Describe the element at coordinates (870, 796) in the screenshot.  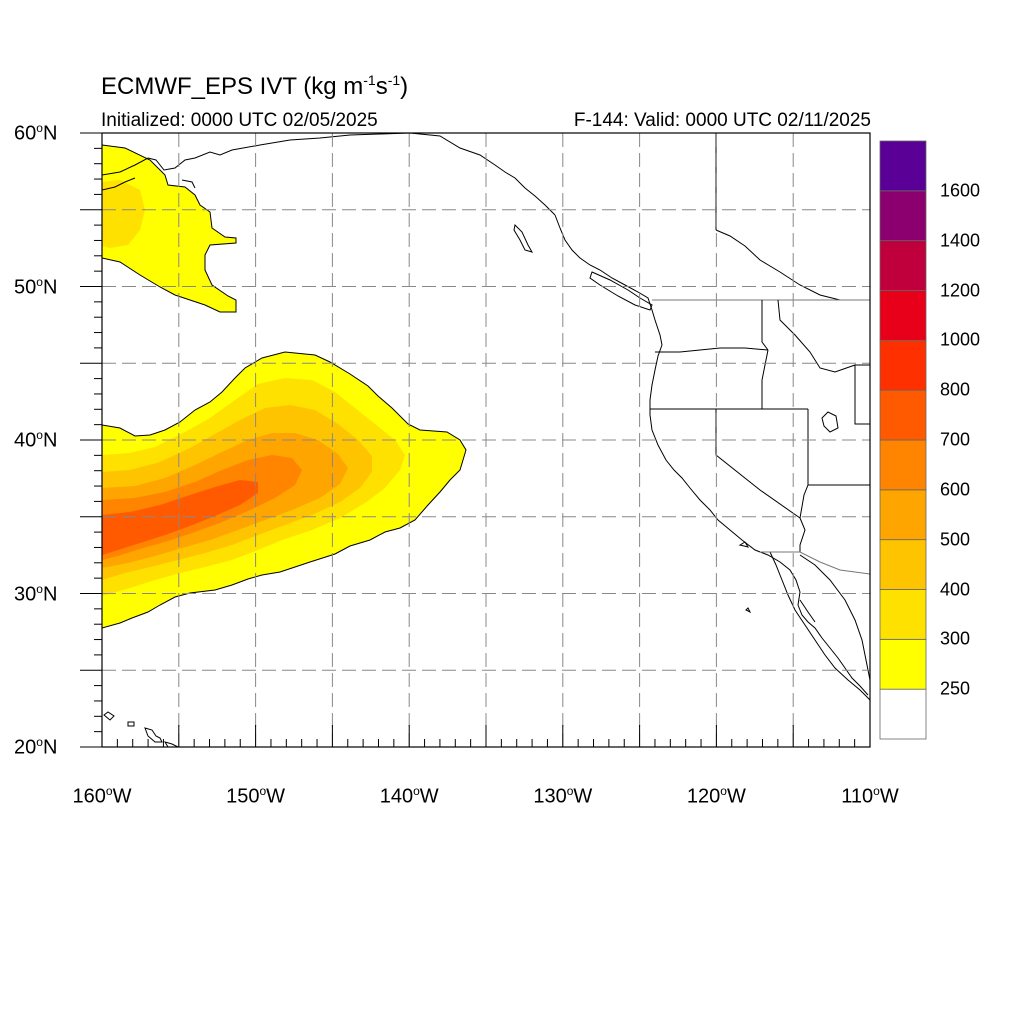
I see `lon-label: 110oW` at that location.